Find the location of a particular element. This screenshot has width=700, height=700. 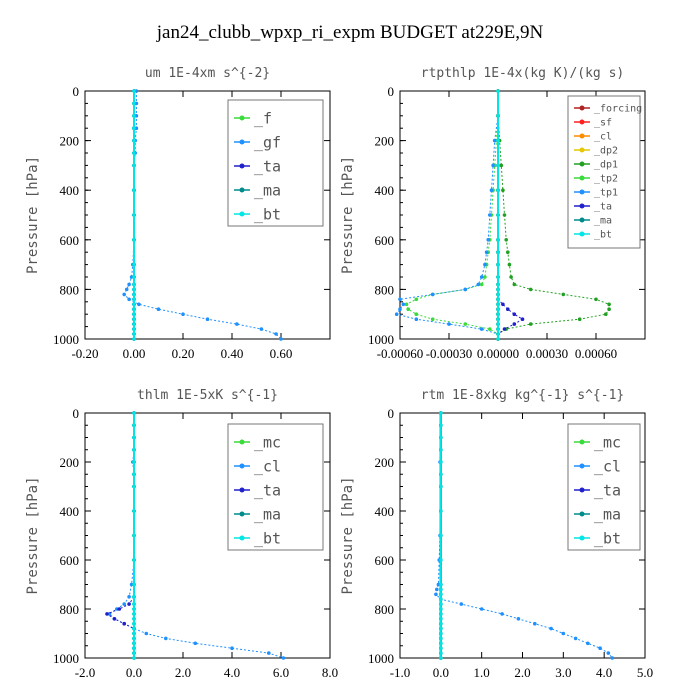

legend-label: _forcing is located at coordinates (618, 109).